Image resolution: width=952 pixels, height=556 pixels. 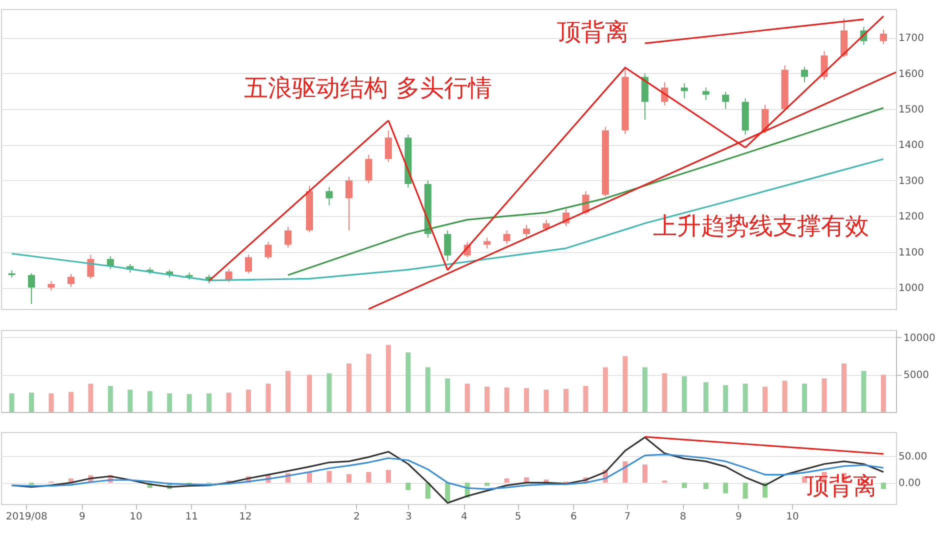 I want to click on x-tick-label: 2, so click(x=356, y=517).